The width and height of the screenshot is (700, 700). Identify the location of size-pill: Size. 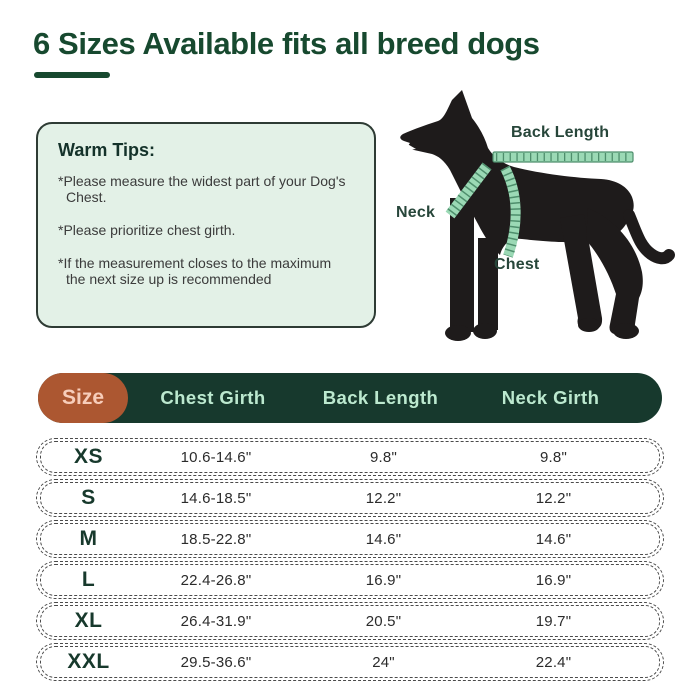
(83, 398).